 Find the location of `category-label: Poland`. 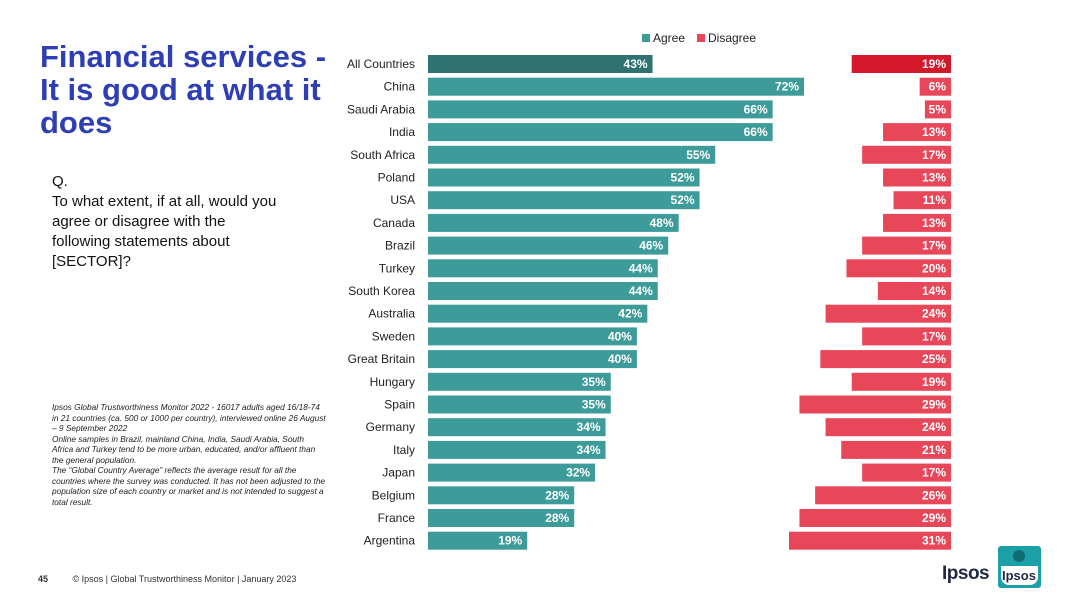

category-label: Poland is located at coordinates (396, 178).